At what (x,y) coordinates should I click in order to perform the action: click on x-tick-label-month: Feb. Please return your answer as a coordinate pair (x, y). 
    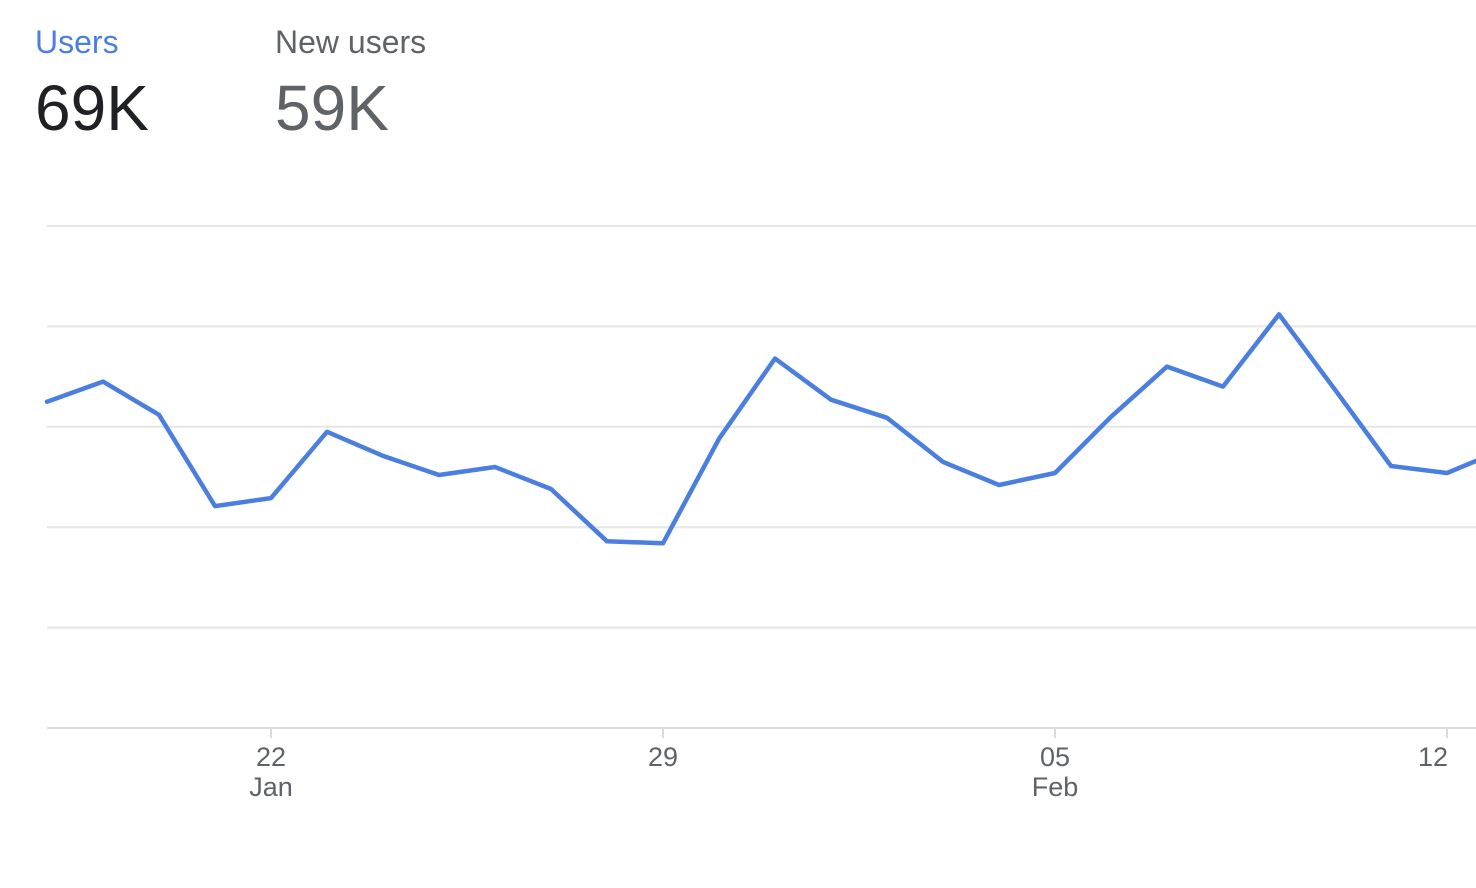
    Looking at the image, I should click on (1055, 787).